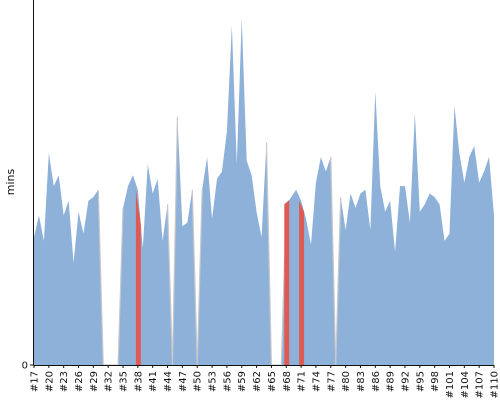  What do you see at coordinates (124, 381) in the screenshot?
I see `x-tick-label: #35` at bounding box center [124, 381].